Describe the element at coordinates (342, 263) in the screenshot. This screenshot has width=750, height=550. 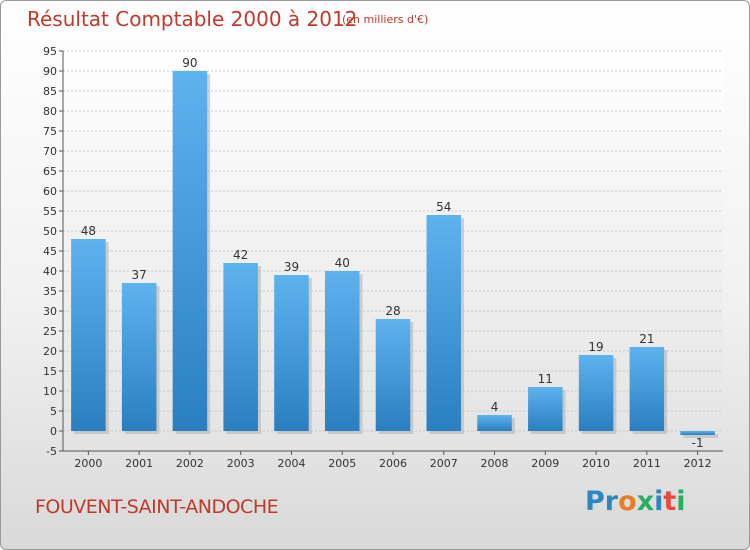
I see `bar-value-label: 40` at that location.